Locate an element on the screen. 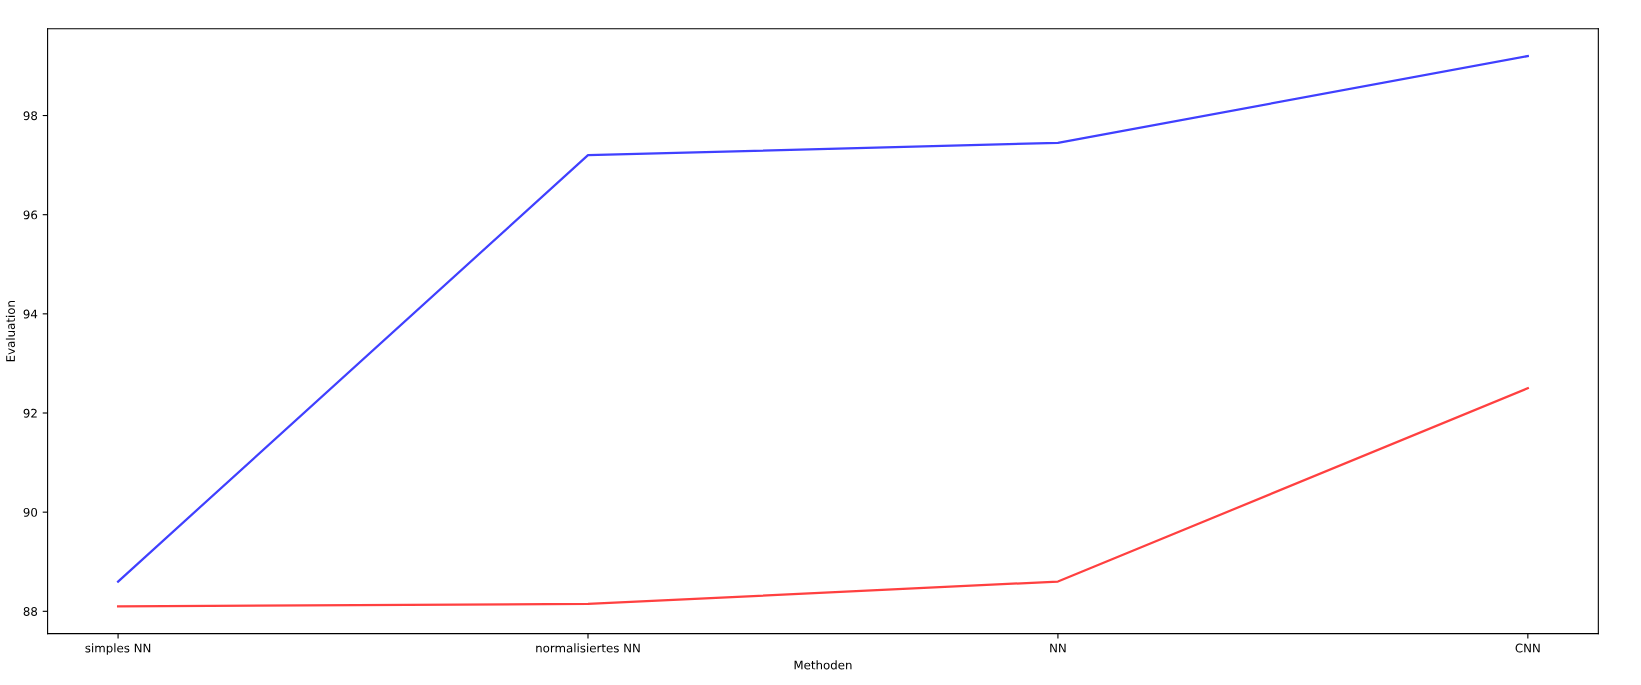 The height and width of the screenshot is (685, 1641). x-tick-label: NN is located at coordinates (1058, 648).